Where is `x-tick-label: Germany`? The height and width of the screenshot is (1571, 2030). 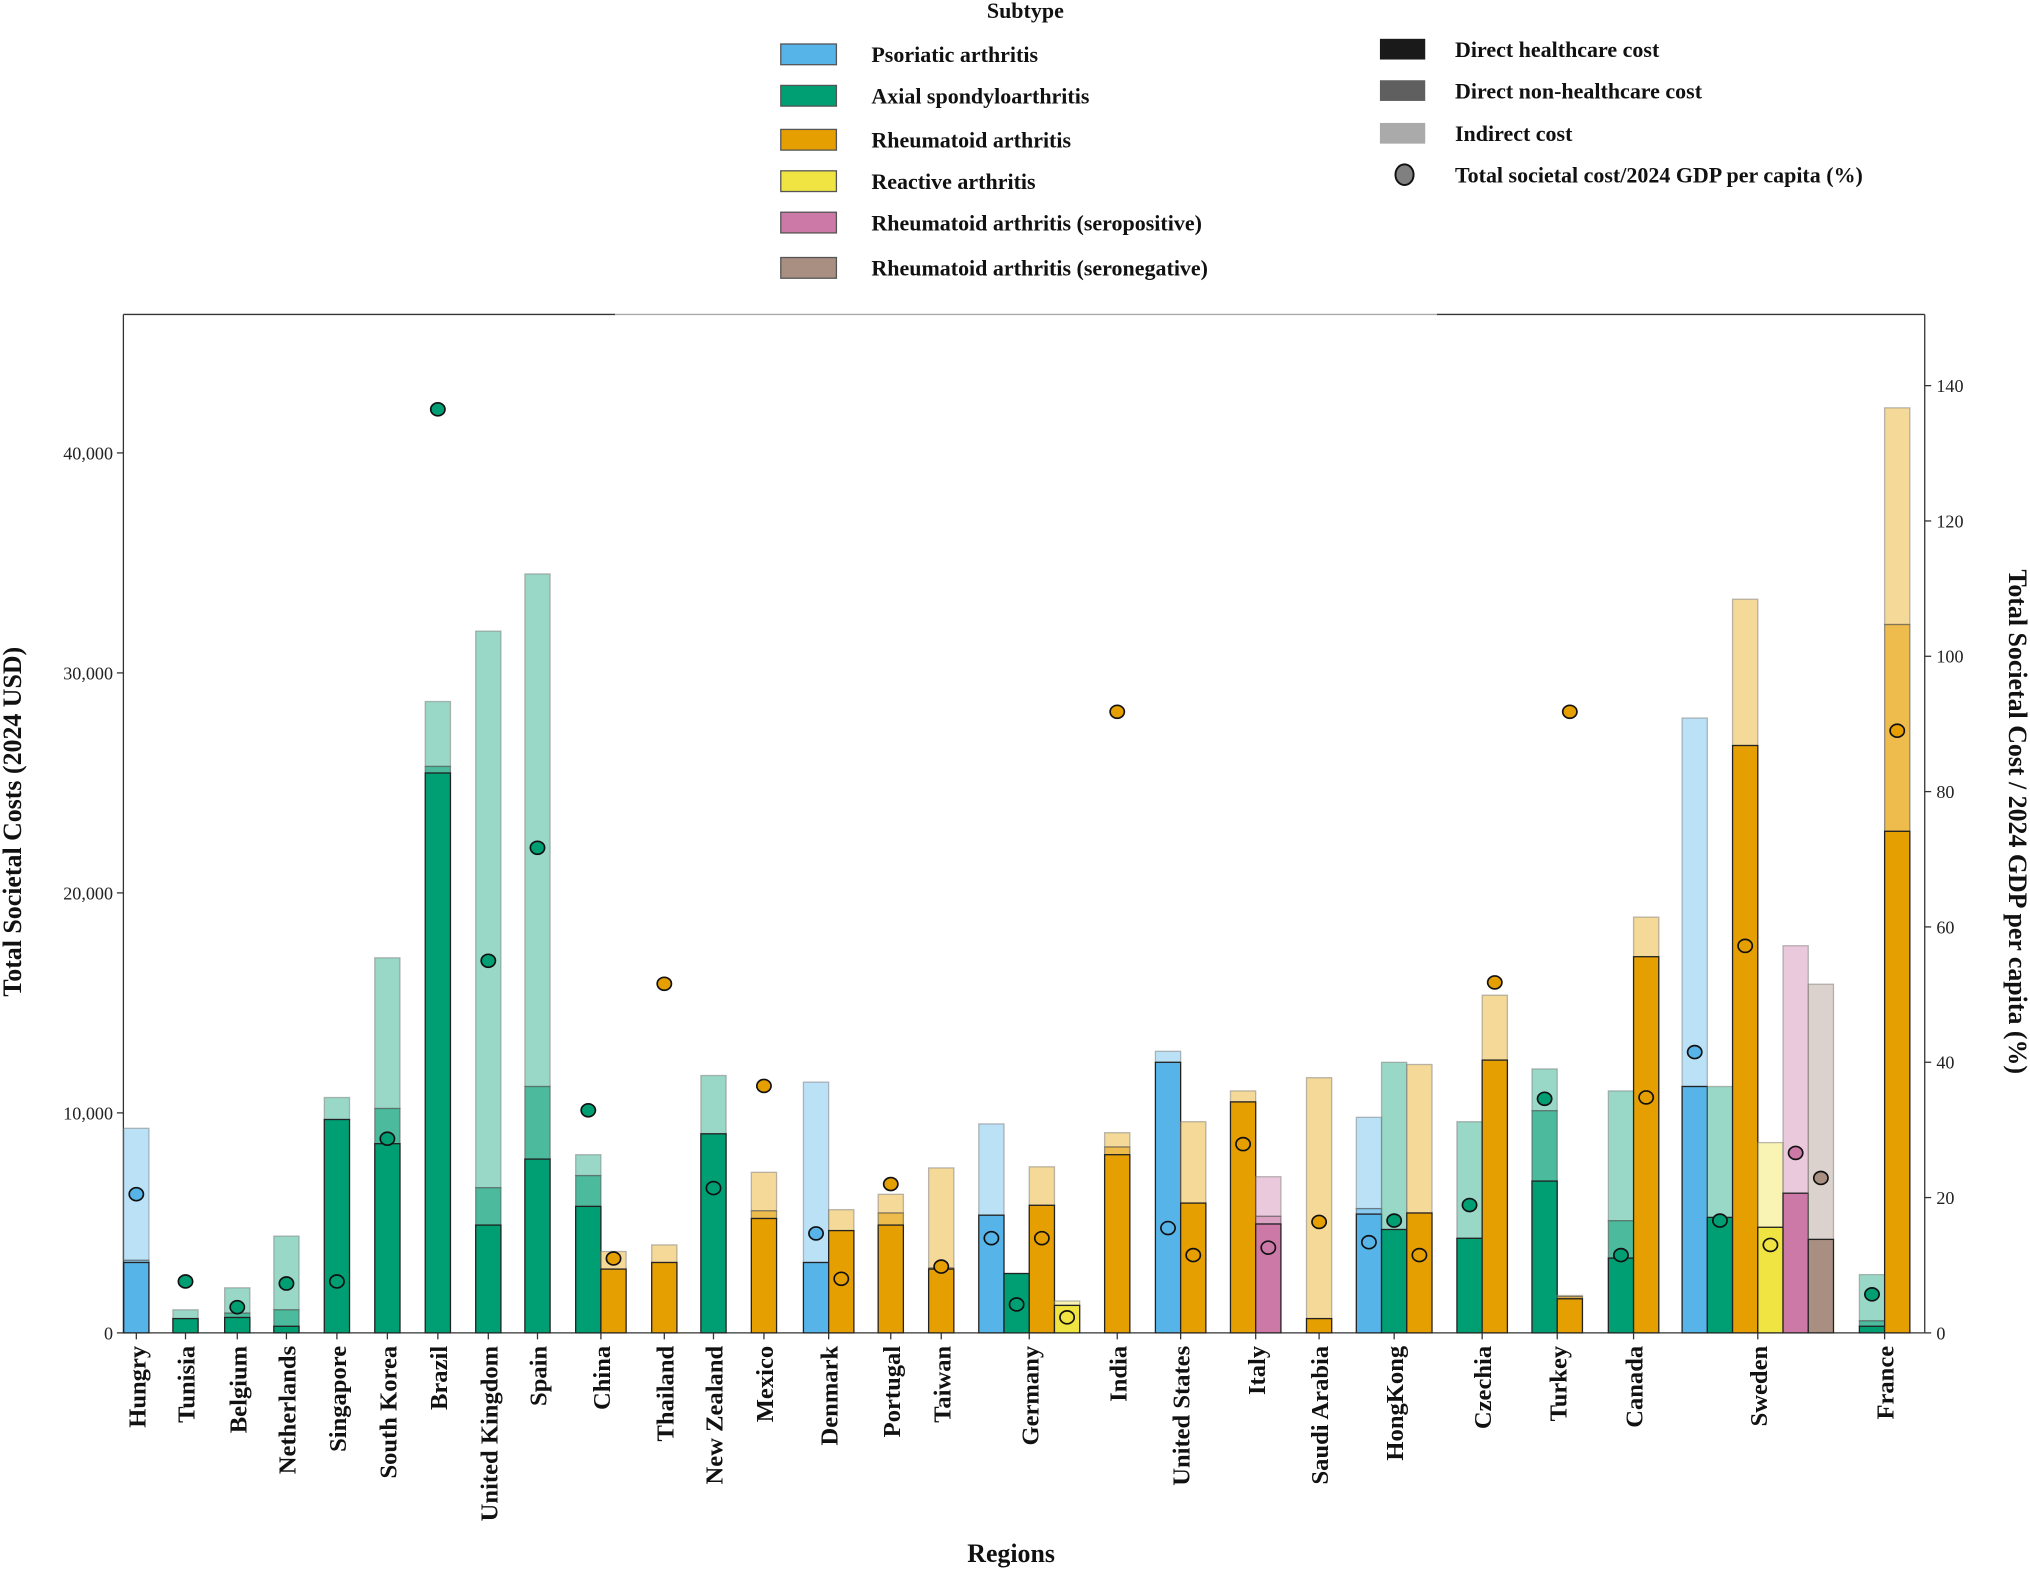
x-tick-label: Germany is located at coordinates (1030, 1395).